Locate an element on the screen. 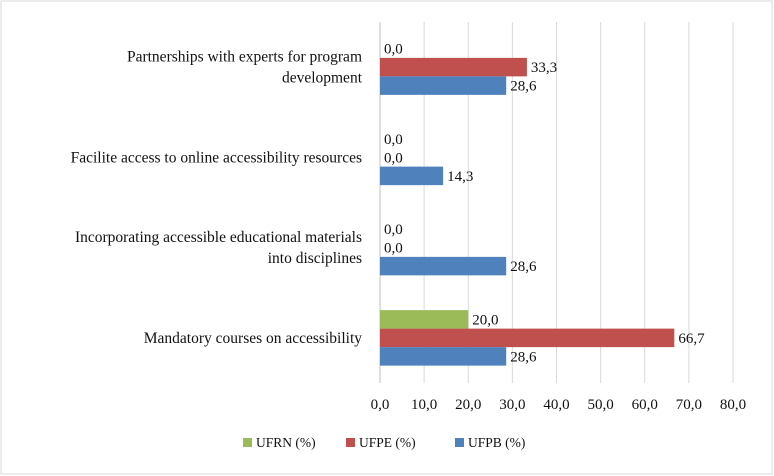  data-label: 14,3 is located at coordinates (460, 177).